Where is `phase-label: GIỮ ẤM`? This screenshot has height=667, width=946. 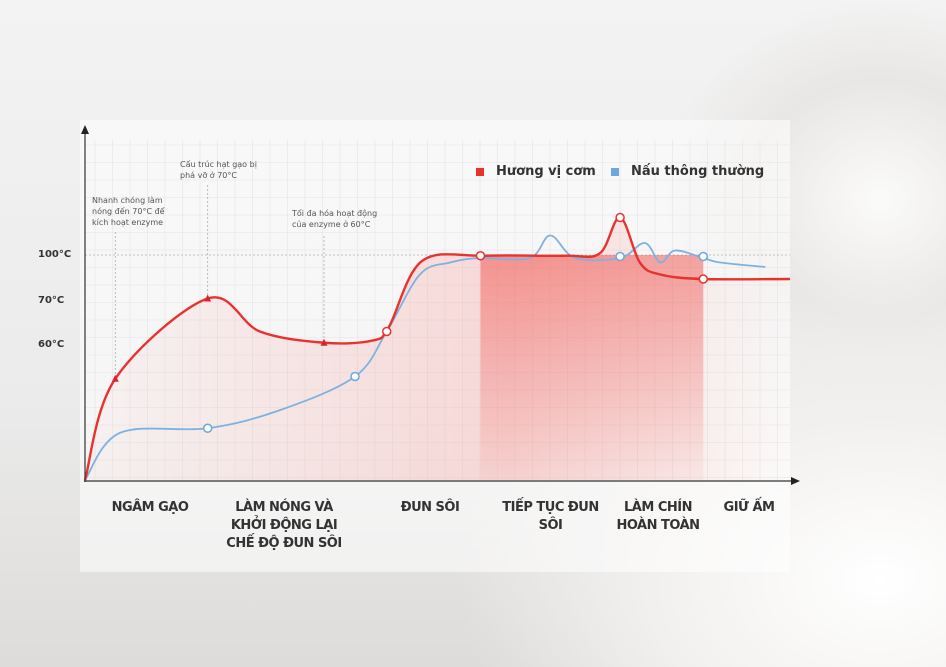 phase-label: GIỮ ẤM is located at coordinates (749, 507).